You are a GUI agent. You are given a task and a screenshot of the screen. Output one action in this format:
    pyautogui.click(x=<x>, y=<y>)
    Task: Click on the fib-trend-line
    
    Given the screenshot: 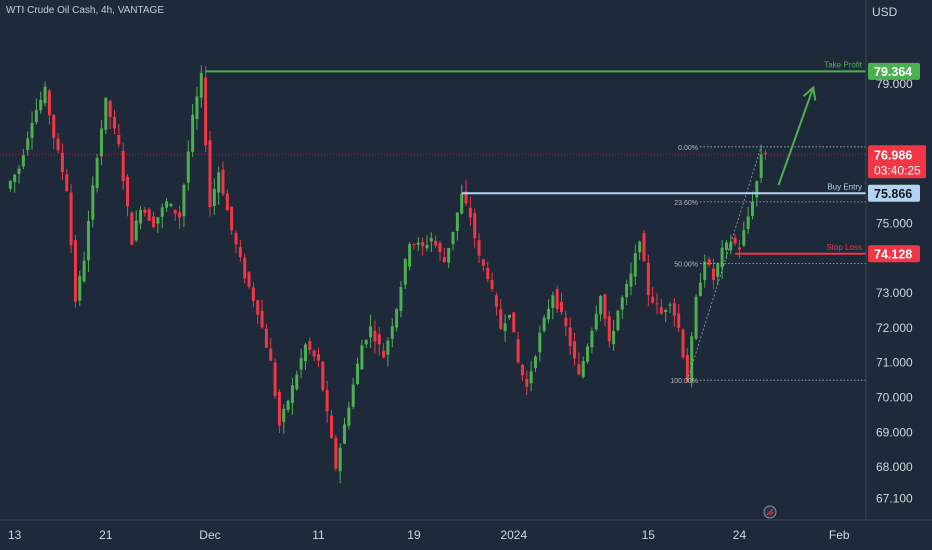 What is the action you would take?
    pyautogui.click(x=724, y=263)
    